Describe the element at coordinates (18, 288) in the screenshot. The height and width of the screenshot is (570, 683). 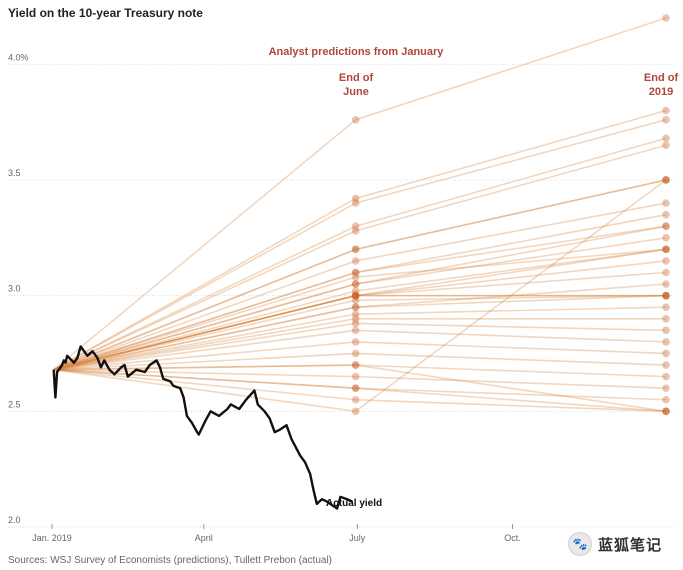
I see `y-axis-ticks: 4.0% 3.5 3.0 2.5 2.0` at that location.